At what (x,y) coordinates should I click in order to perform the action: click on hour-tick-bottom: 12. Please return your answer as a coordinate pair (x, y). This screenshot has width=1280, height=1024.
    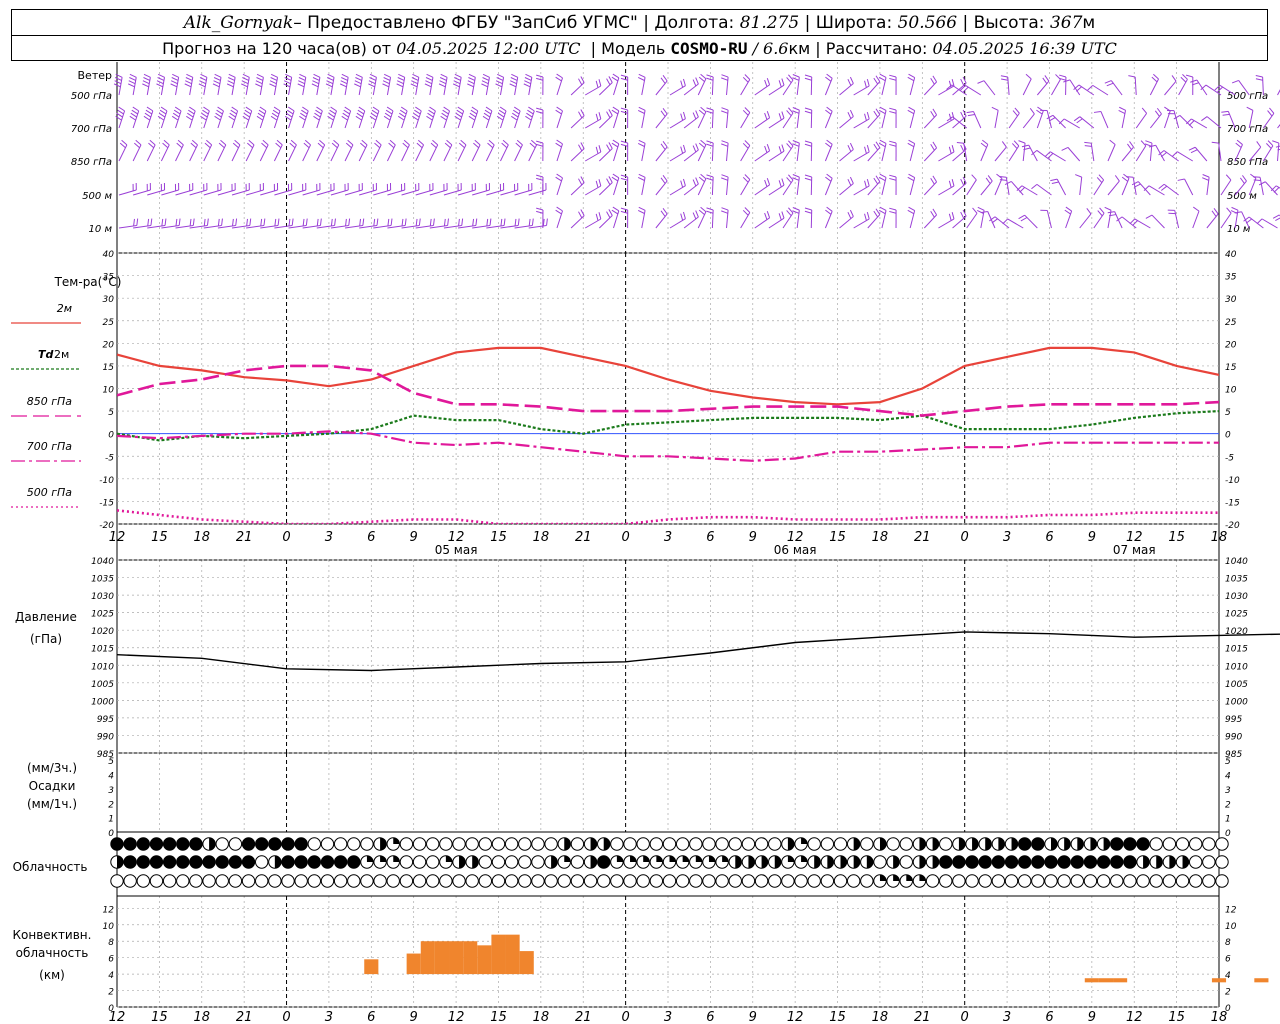
    Looking at the image, I should click on (117, 1017).